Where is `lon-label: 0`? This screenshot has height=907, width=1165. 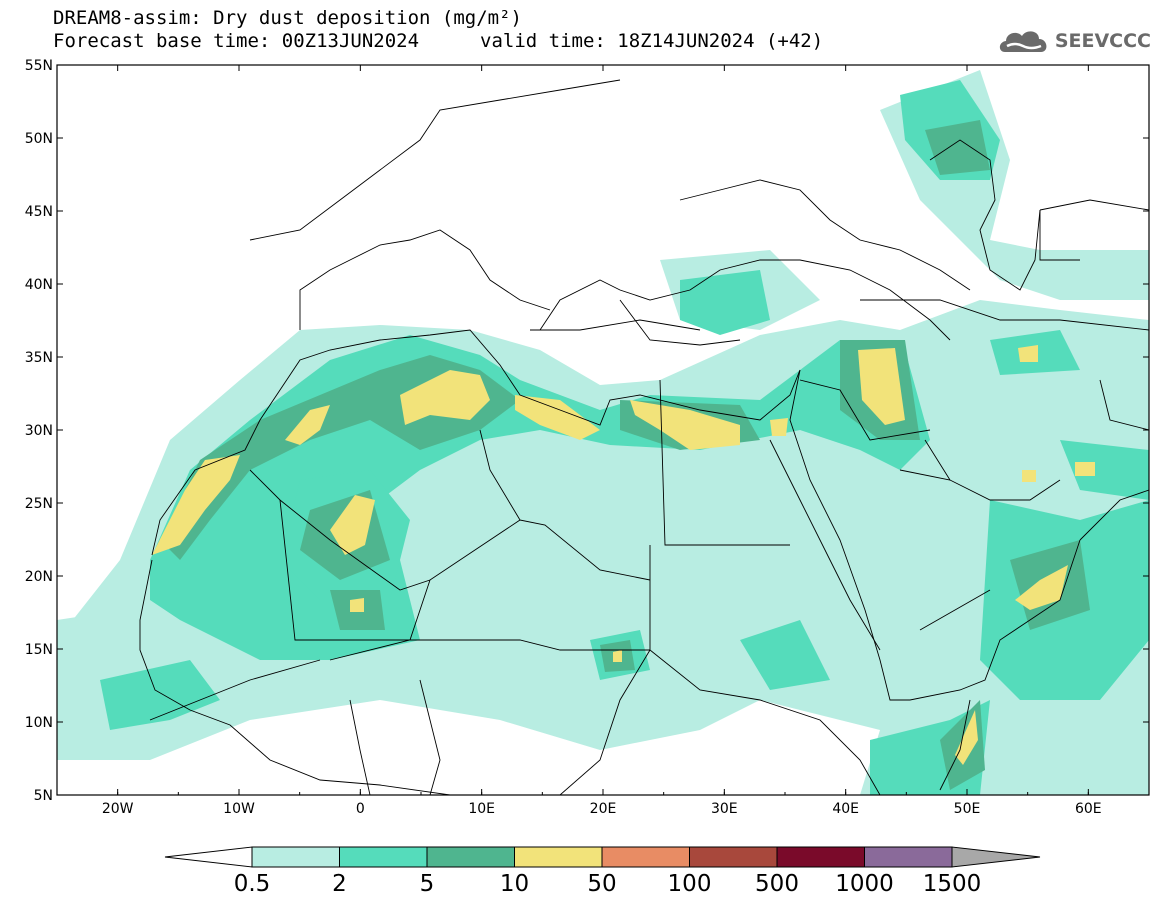
lon-label: 0 is located at coordinates (360, 809).